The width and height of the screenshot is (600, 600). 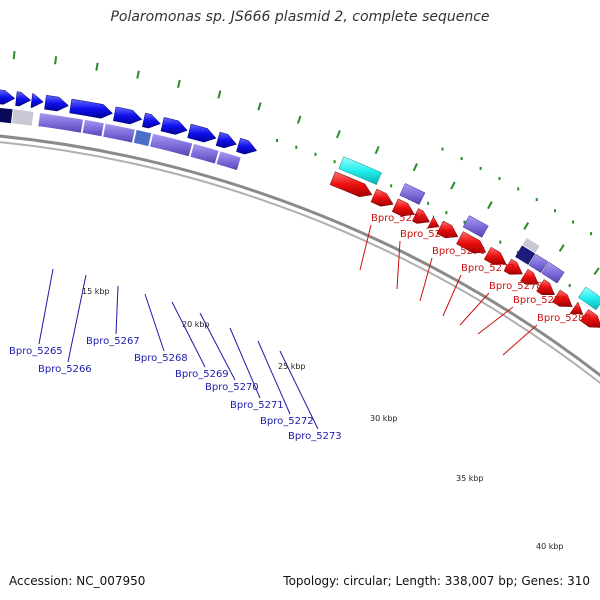 What do you see at coordinates (516, 286) in the screenshot?
I see `gene-label-right-5: Bpro_5278` at bounding box center [516, 286].